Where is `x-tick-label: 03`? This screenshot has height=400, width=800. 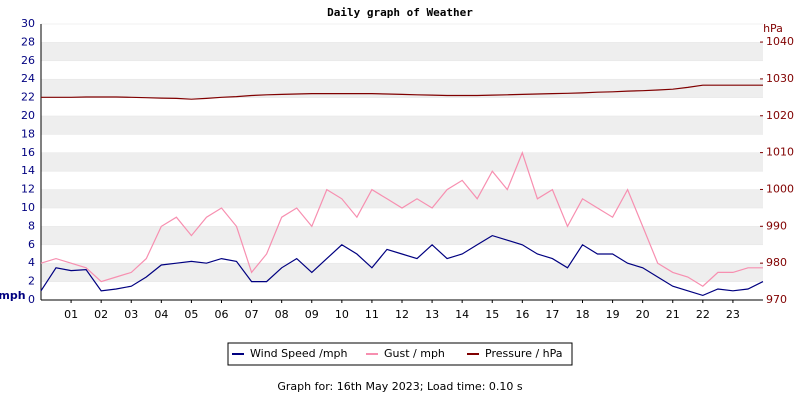
x-tick-label: 03 is located at coordinates (131, 314).